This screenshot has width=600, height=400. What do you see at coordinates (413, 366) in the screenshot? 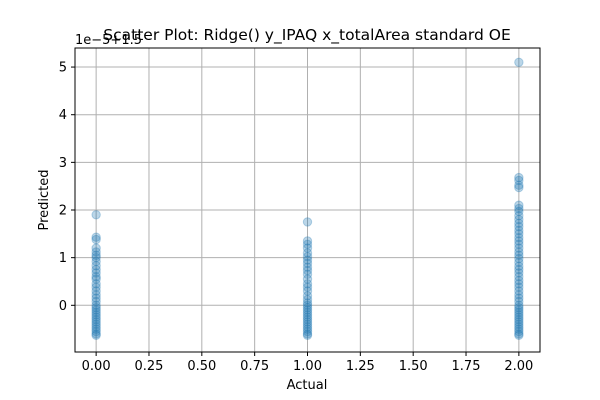
I see `x-tick-label: 1.50` at bounding box center [413, 366].